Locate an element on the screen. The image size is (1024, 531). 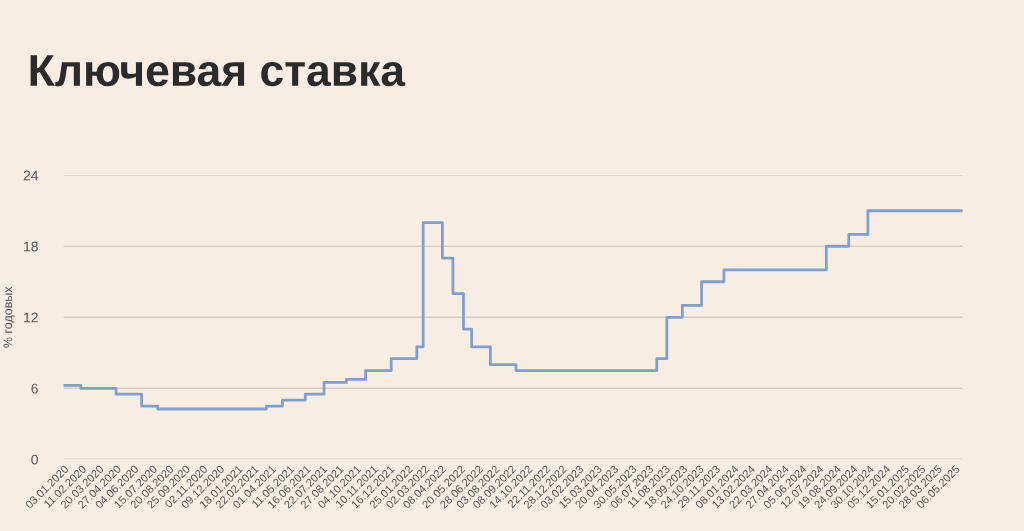
y-tick-label: 12 is located at coordinates (31, 317).